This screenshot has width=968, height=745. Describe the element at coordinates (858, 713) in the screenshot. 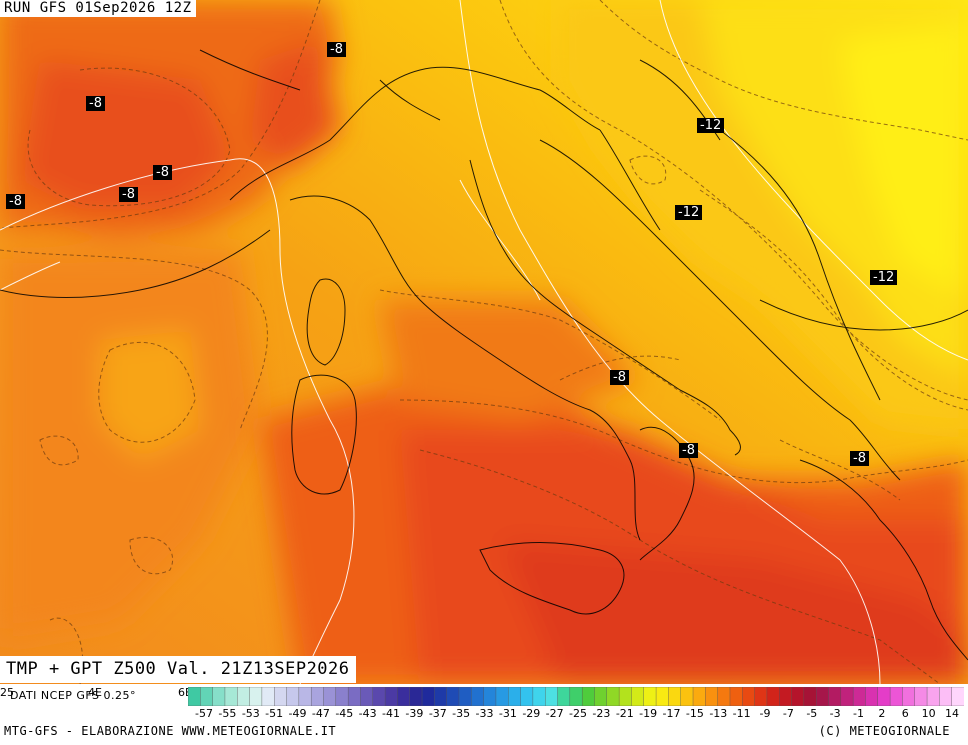

I see `colorbar-tick: -1` at that location.